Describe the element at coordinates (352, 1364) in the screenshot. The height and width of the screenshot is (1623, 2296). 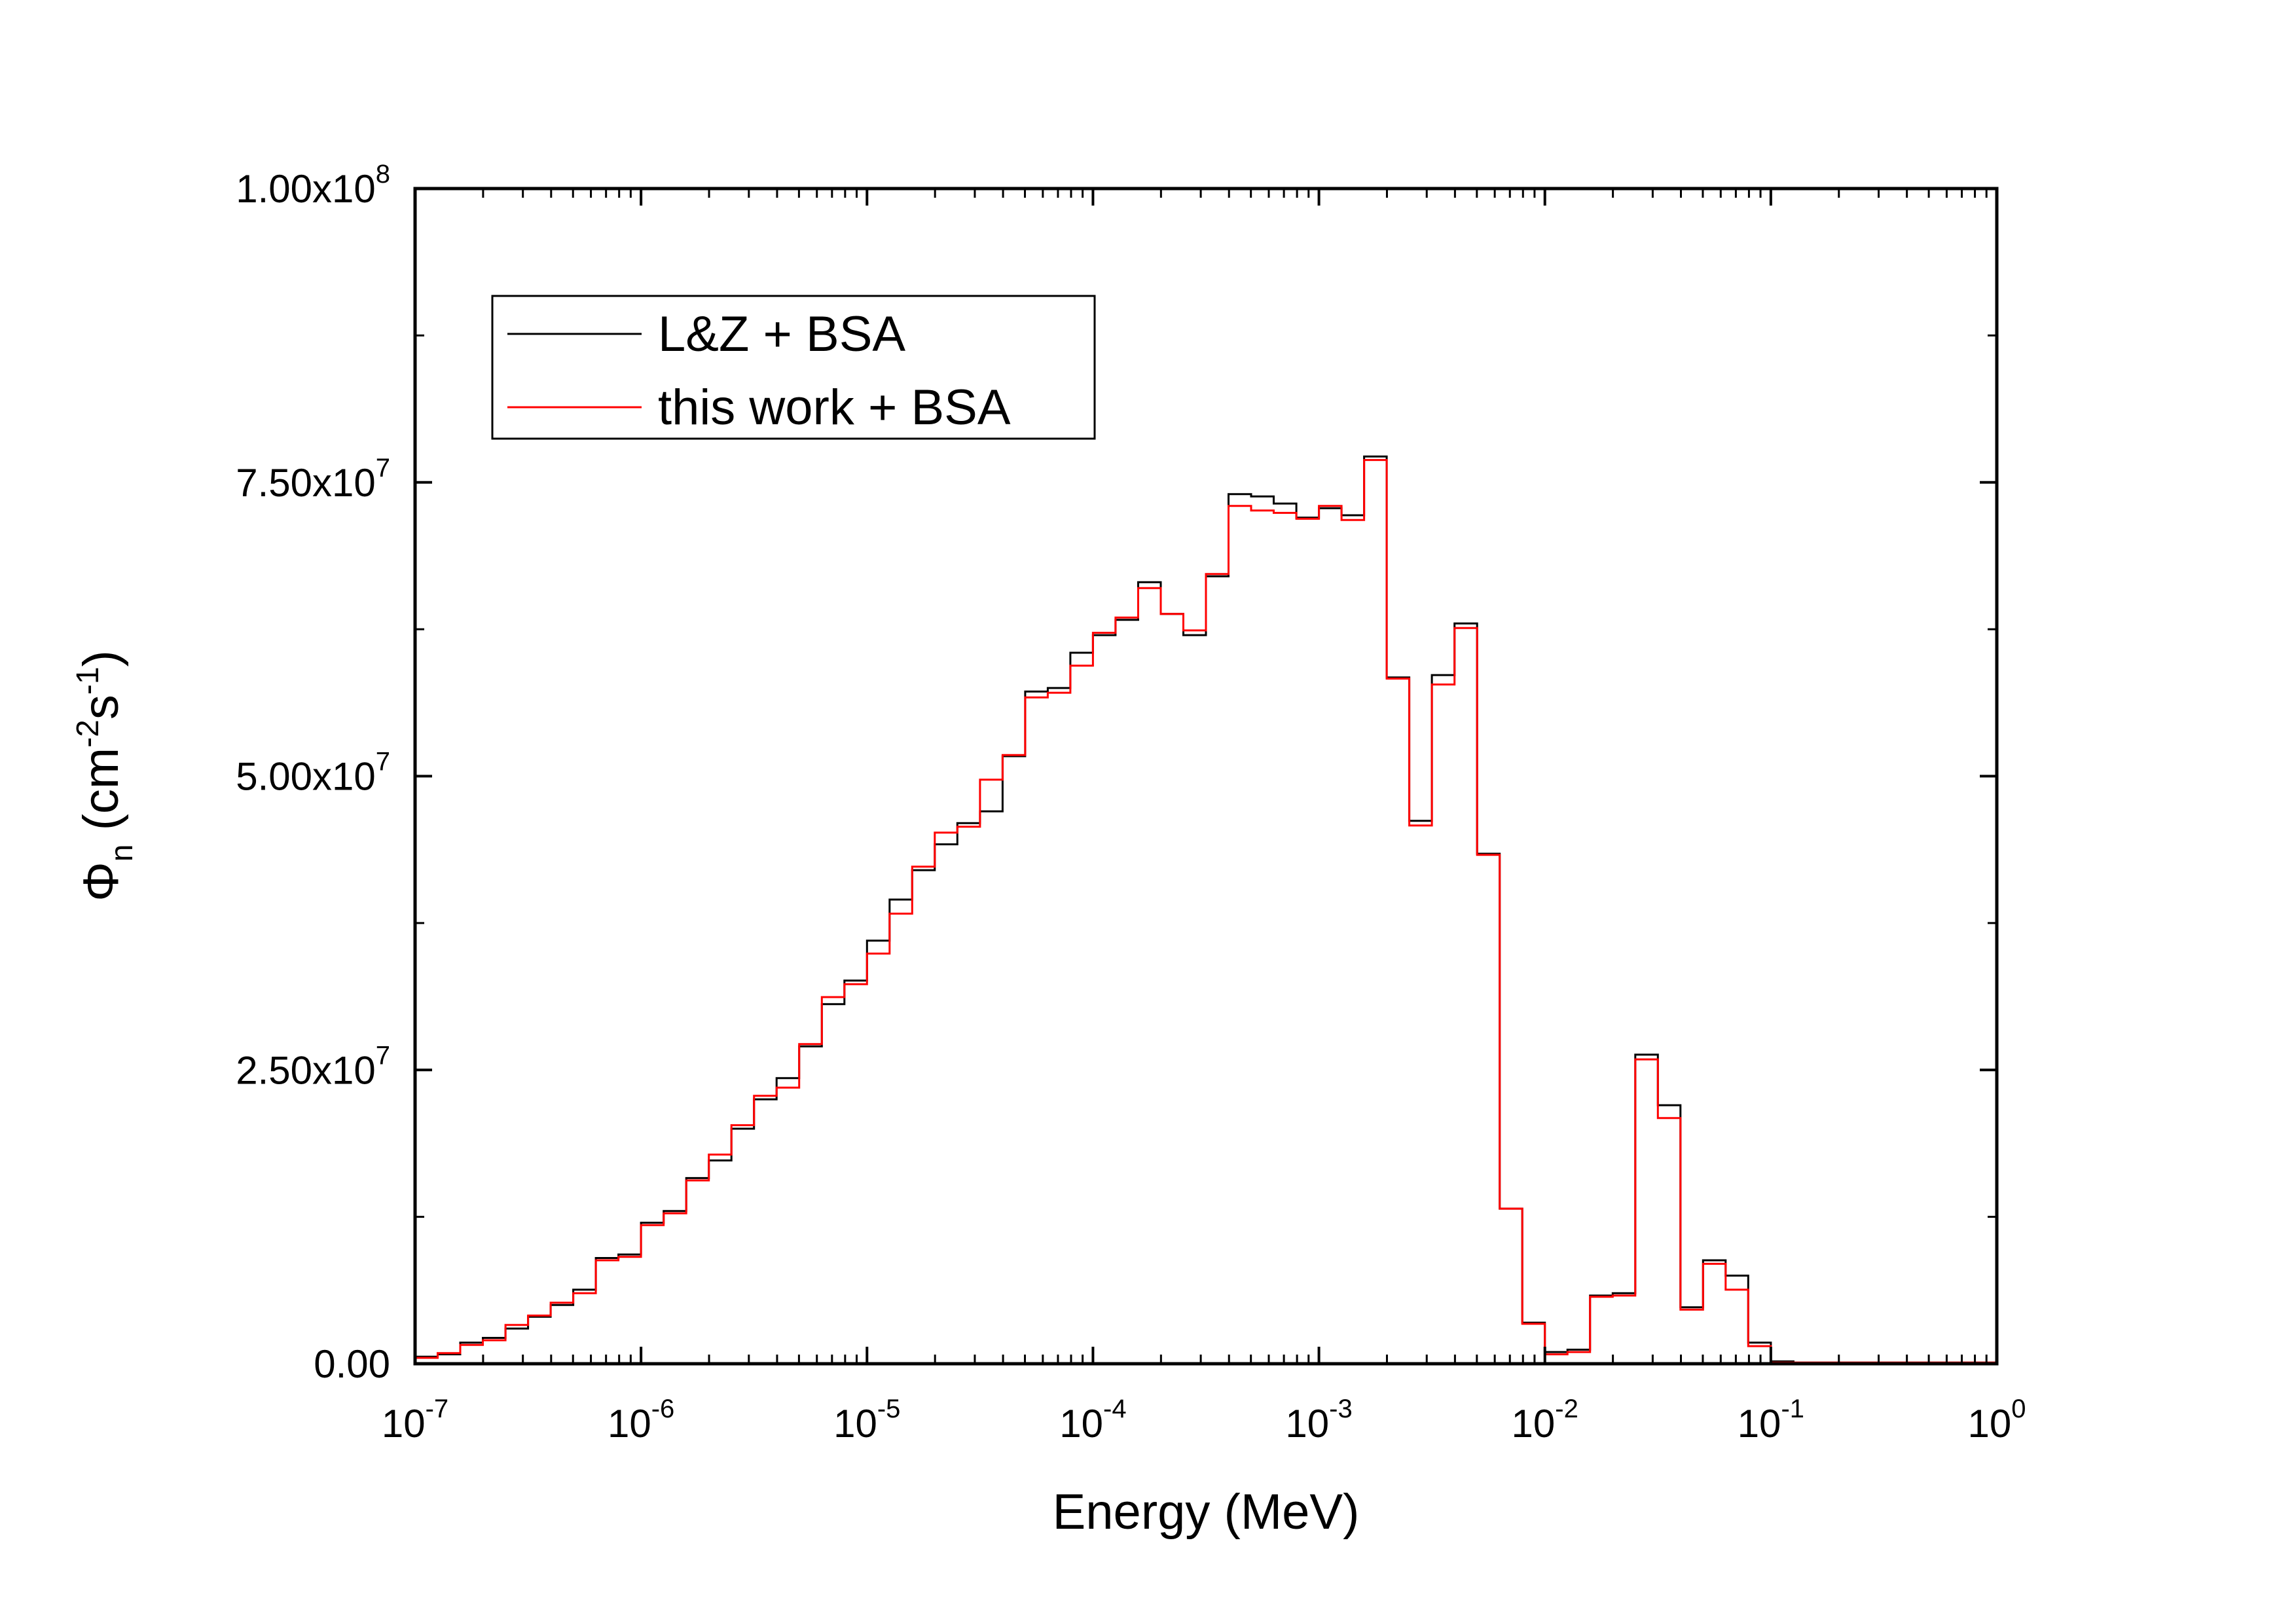
I see `y-tick-label: 0.00` at that location.